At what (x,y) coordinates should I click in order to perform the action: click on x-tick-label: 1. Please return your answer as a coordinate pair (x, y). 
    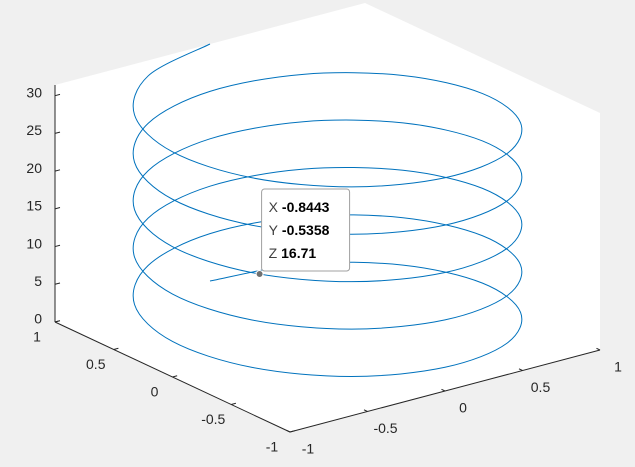
    Looking at the image, I should click on (618, 367).